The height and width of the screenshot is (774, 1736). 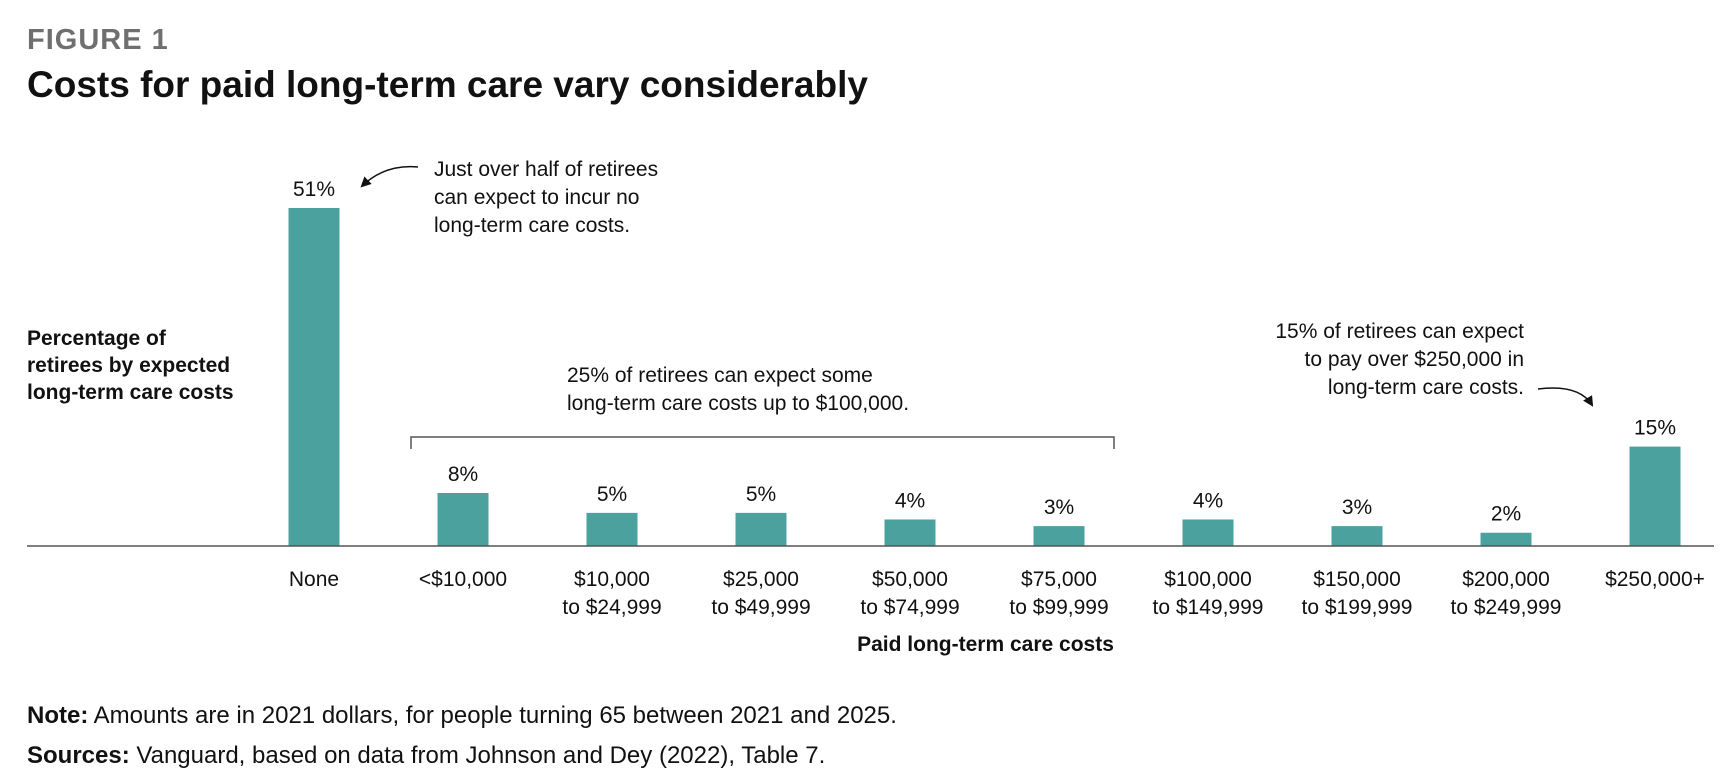 What do you see at coordinates (1208, 579) in the screenshot?
I see `x-tick-label: $100,000` at bounding box center [1208, 579].